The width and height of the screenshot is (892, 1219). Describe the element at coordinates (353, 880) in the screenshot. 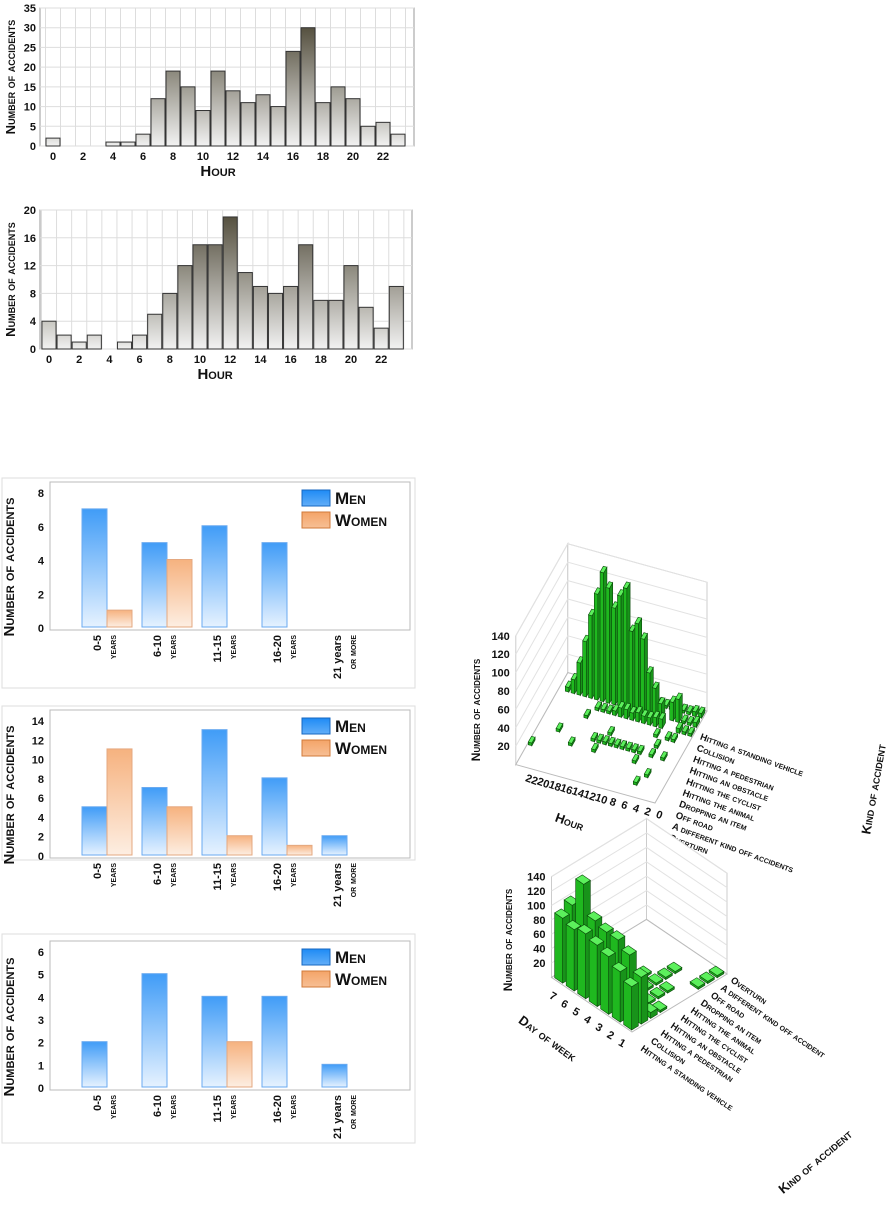

I see `category-label: or more` at that location.